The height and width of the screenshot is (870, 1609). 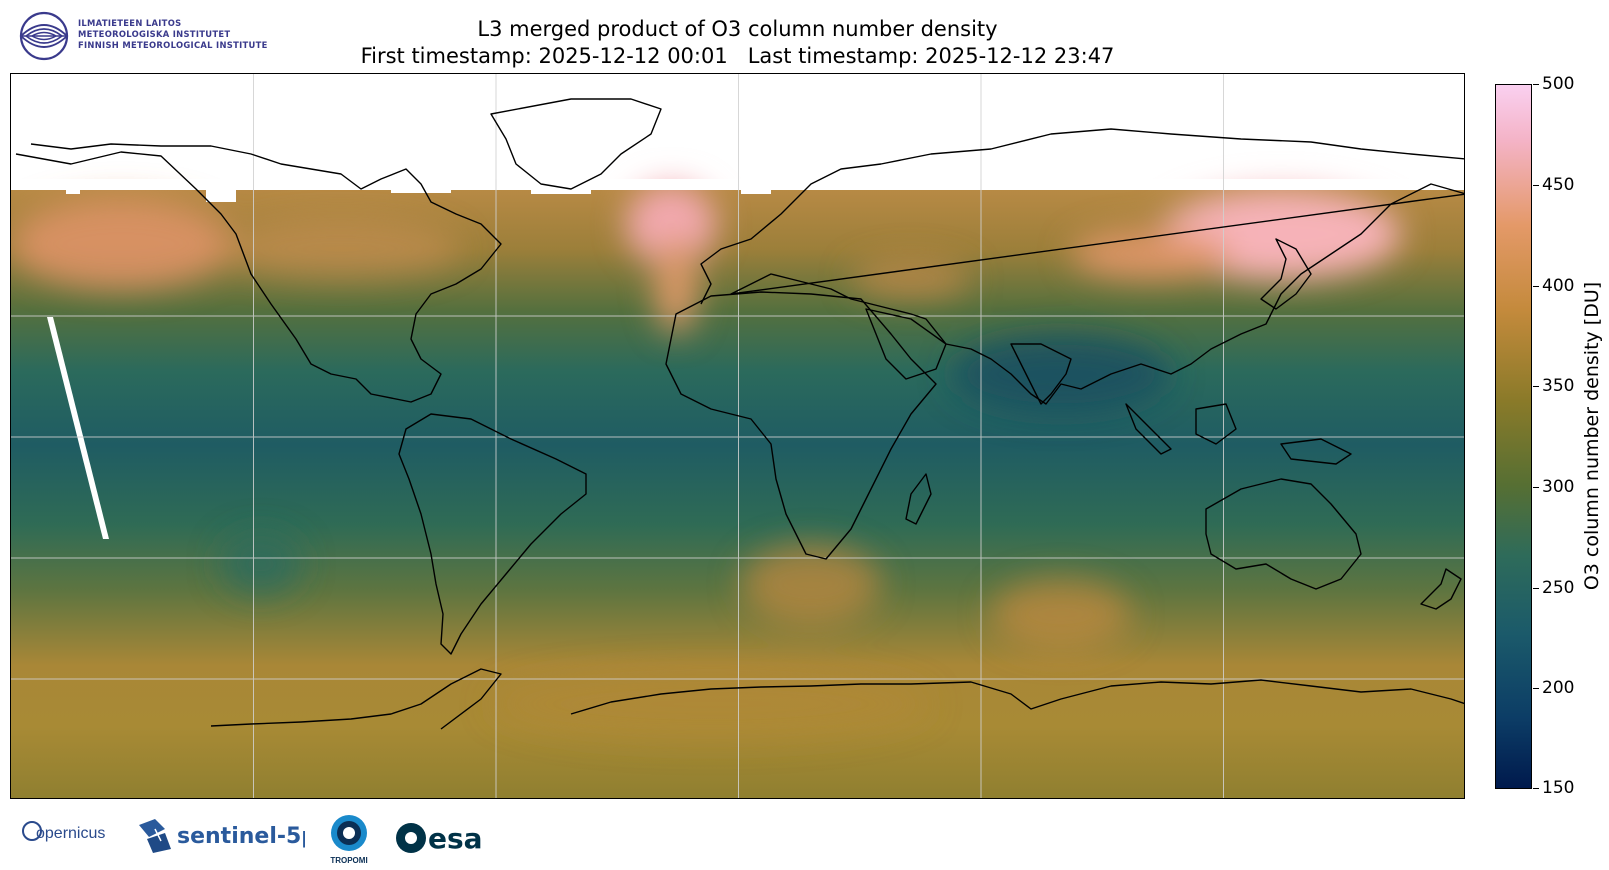 What do you see at coordinates (1592, 436) in the screenshot?
I see `colorbar-title: O3 column number density [DU]` at bounding box center [1592, 436].